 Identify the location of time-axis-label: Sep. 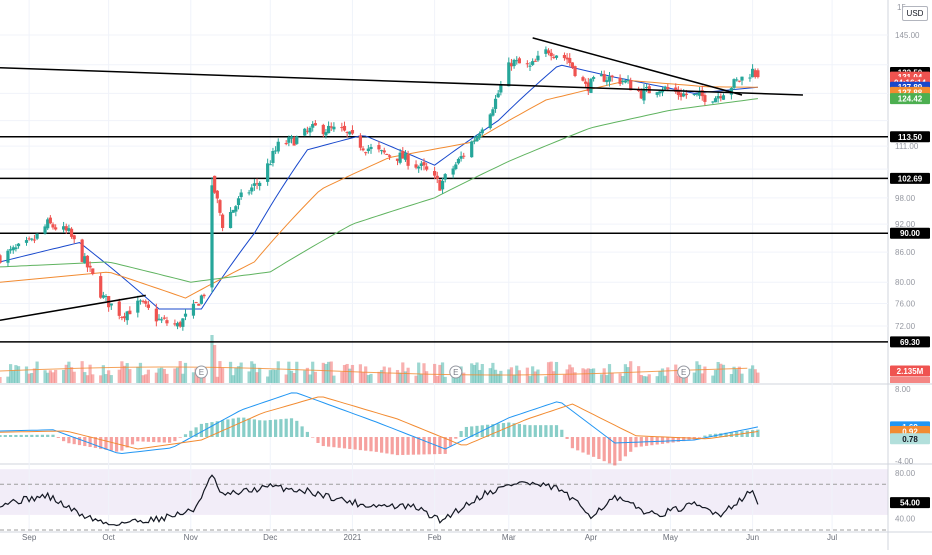
(29, 537).